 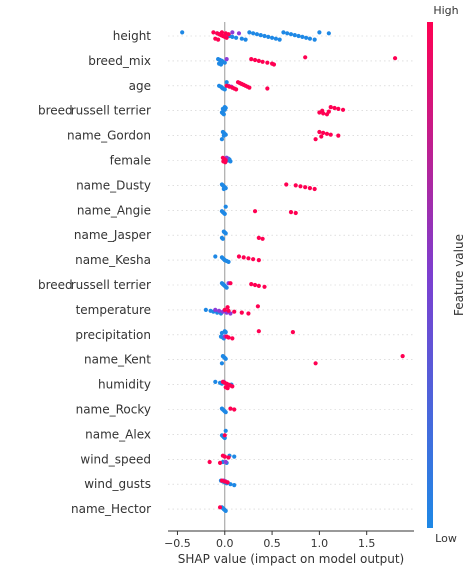 I want to click on x-tick-label: 0.0, so click(x=225, y=543).